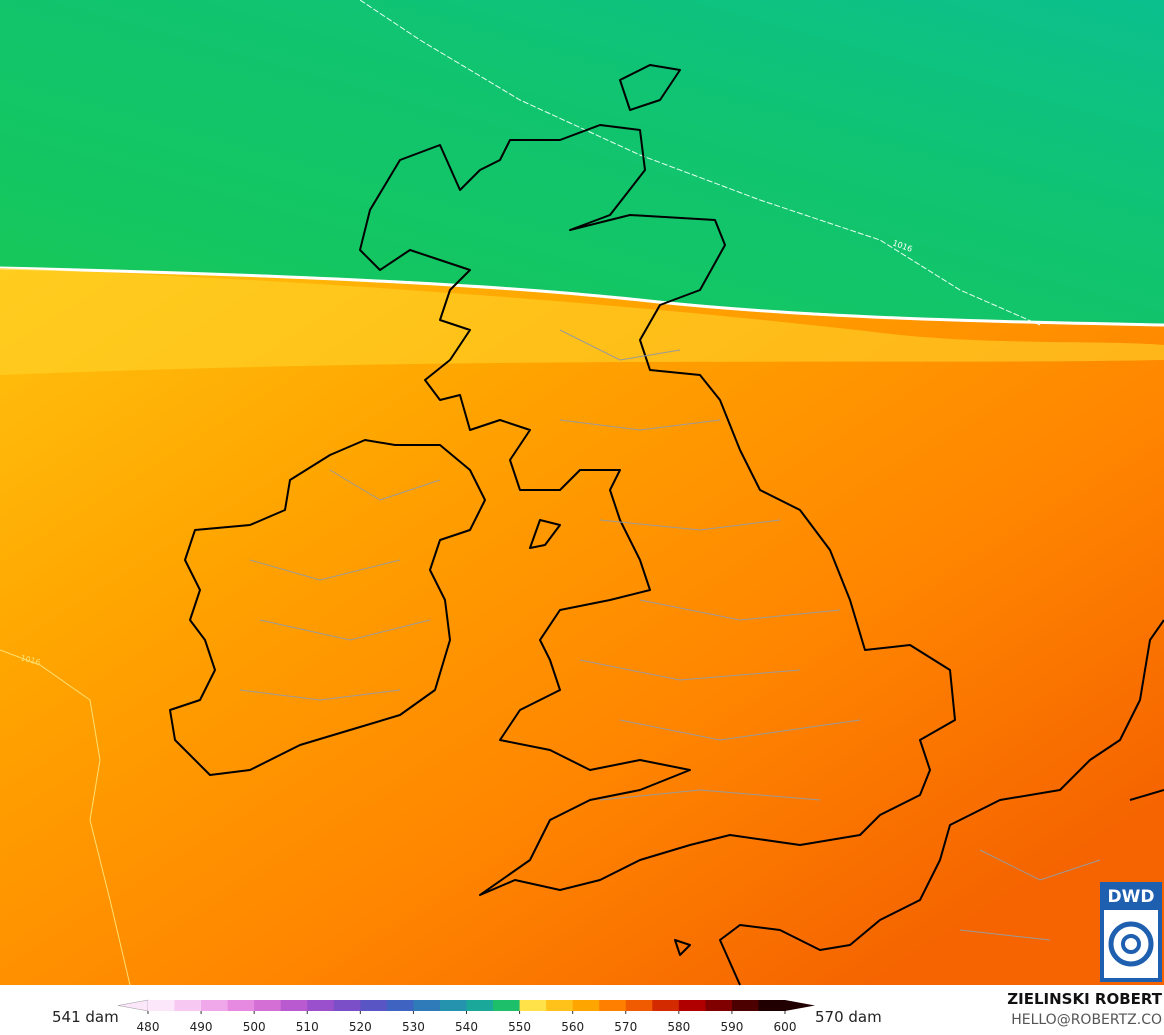  What do you see at coordinates (65, 817) in the screenshot?
I see `isobar` at bounding box center [65, 817].